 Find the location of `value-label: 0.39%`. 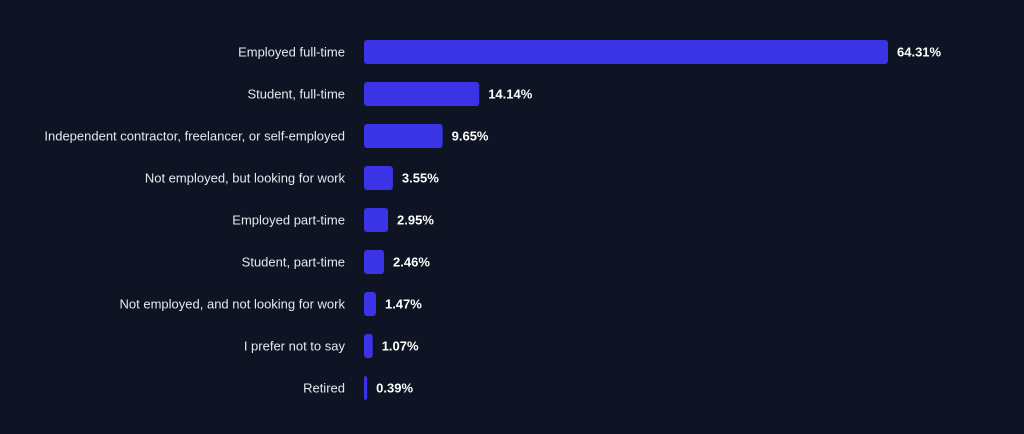

value-label: 0.39% is located at coordinates (394, 388).